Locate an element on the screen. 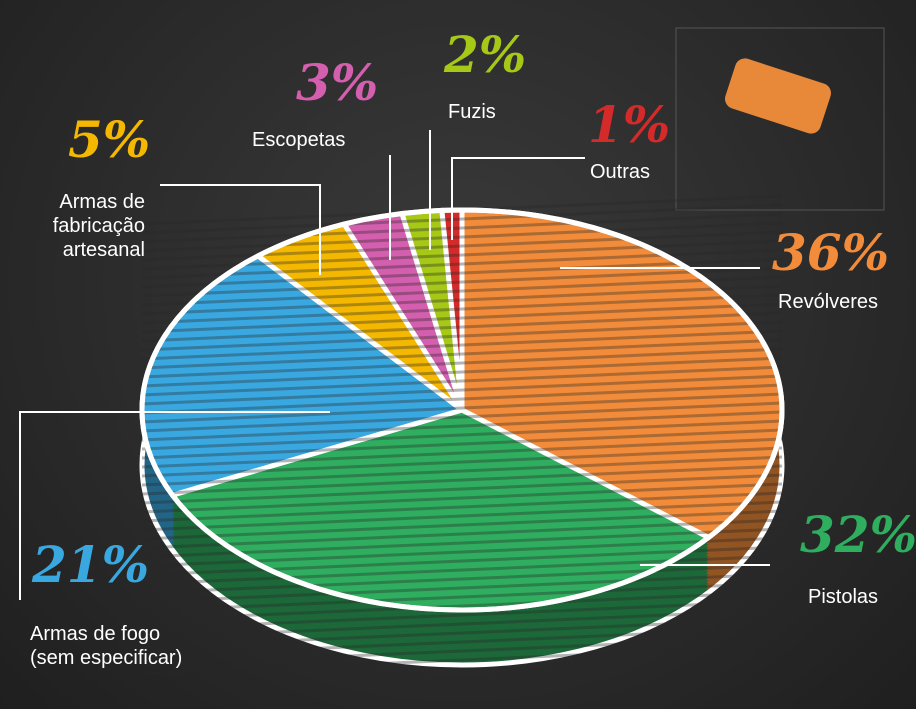 The height and width of the screenshot is (709, 916). percent-label: 36% is located at coordinates (831, 252).